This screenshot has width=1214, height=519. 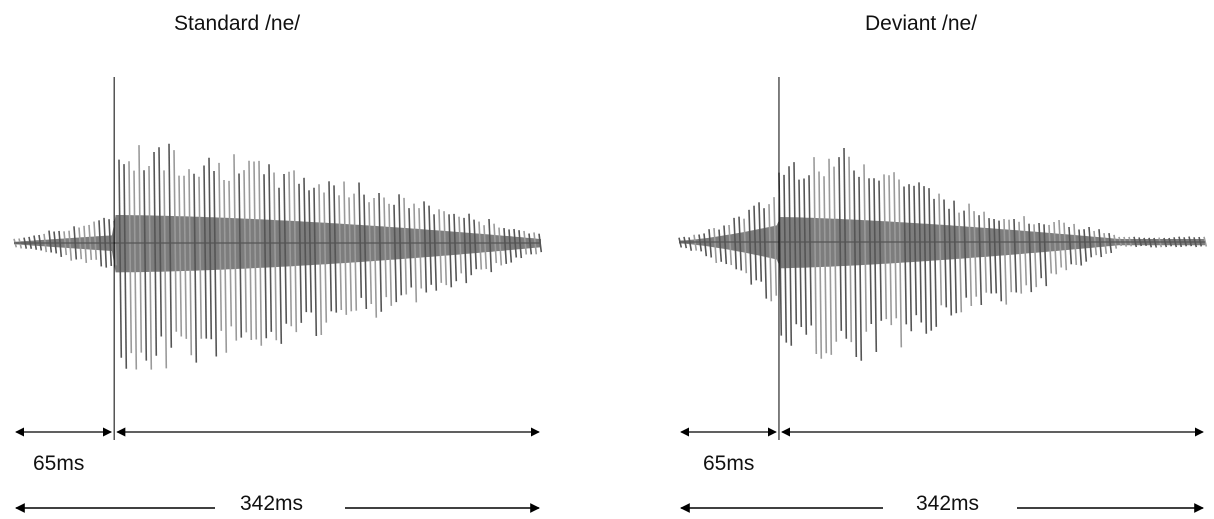 What do you see at coordinates (729, 463) in the screenshot?
I see `deviant-onset-label: 65ms` at bounding box center [729, 463].